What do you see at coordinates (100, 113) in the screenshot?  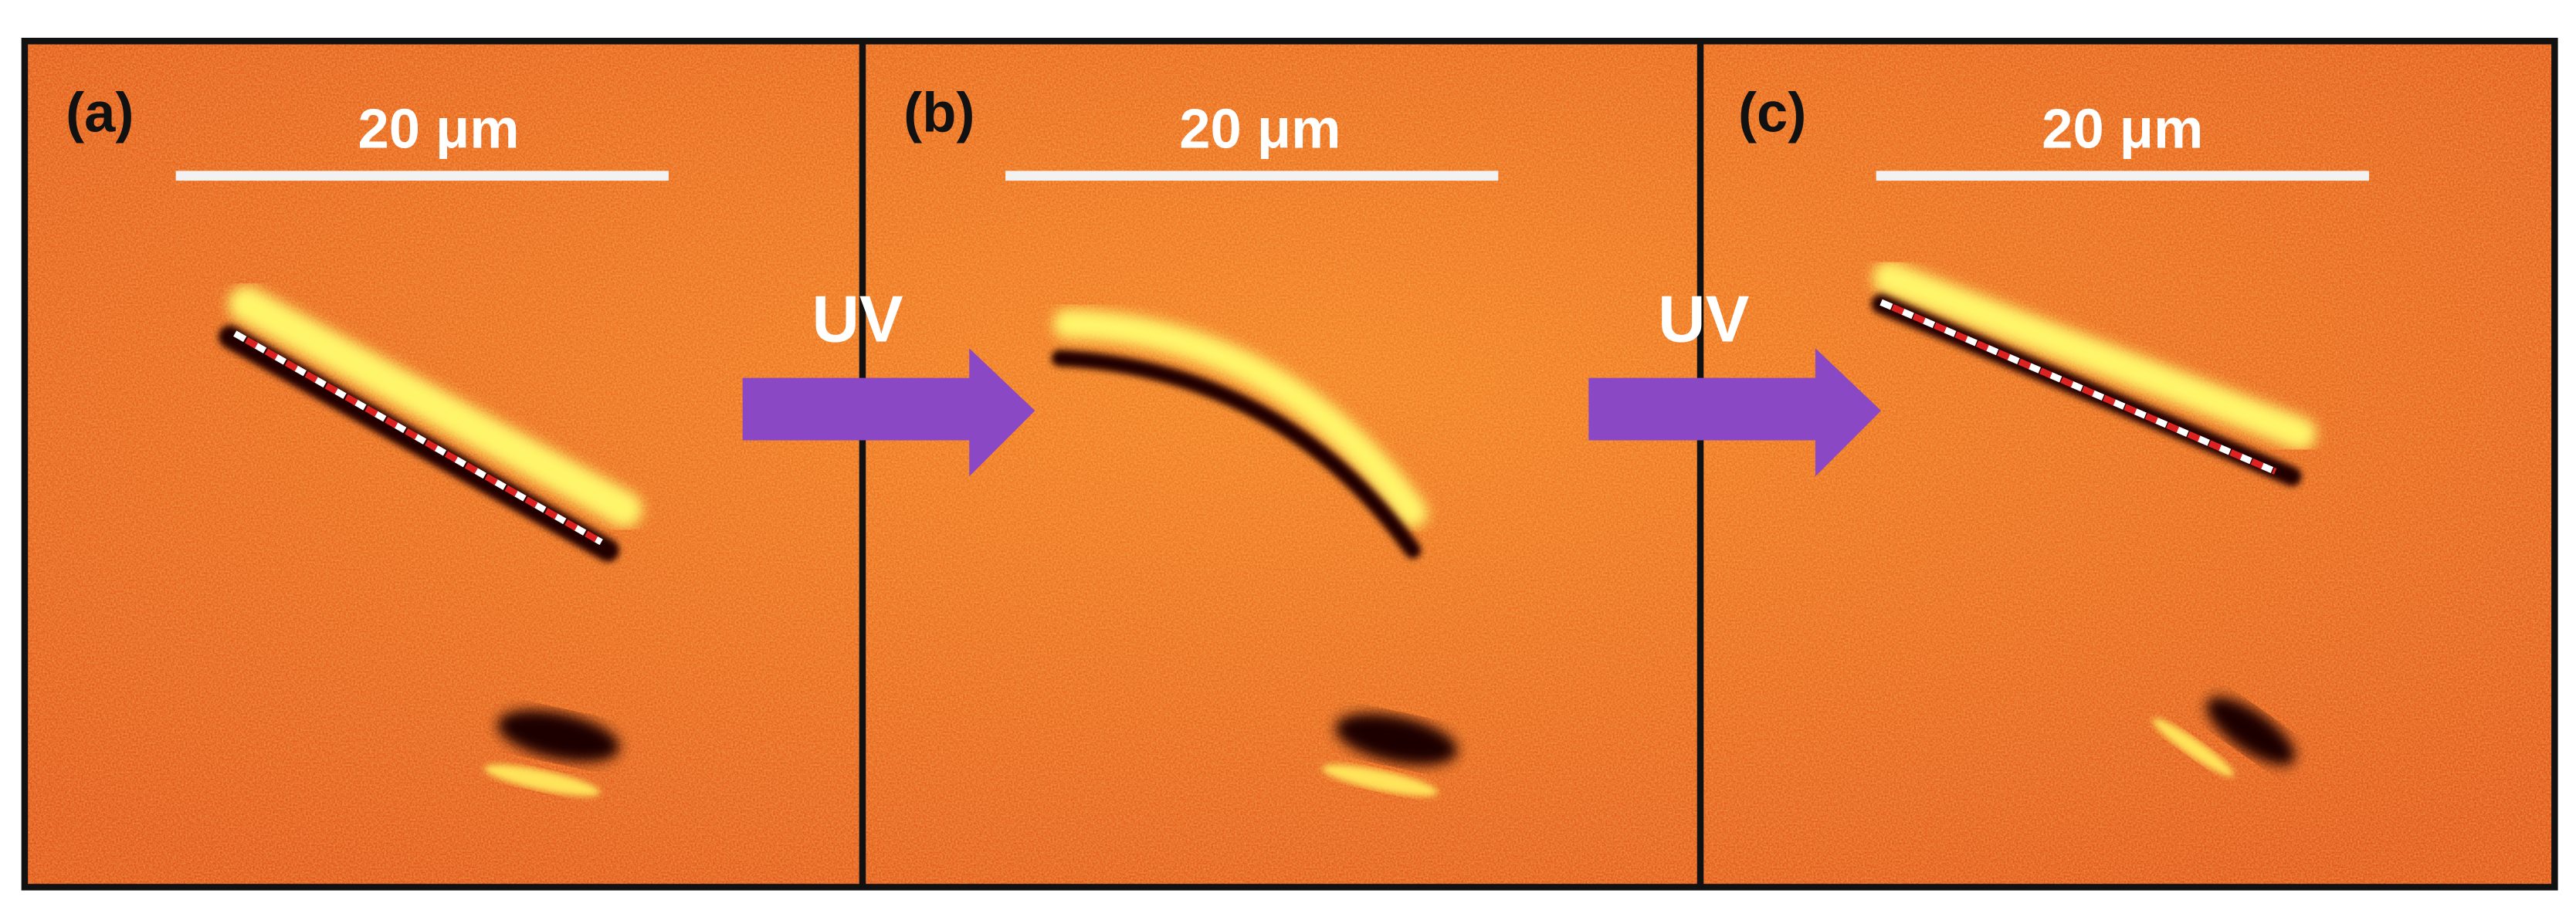 I see `panel-label: (a)` at bounding box center [100, 113].